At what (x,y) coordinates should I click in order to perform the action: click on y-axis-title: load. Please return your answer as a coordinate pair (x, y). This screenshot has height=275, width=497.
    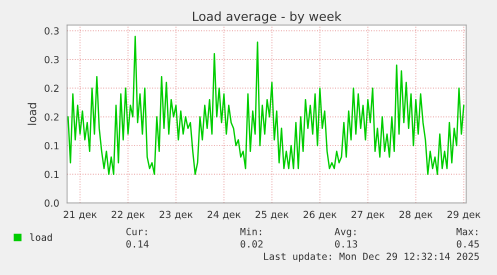
    Looking at the image, I should click on (32, 114).